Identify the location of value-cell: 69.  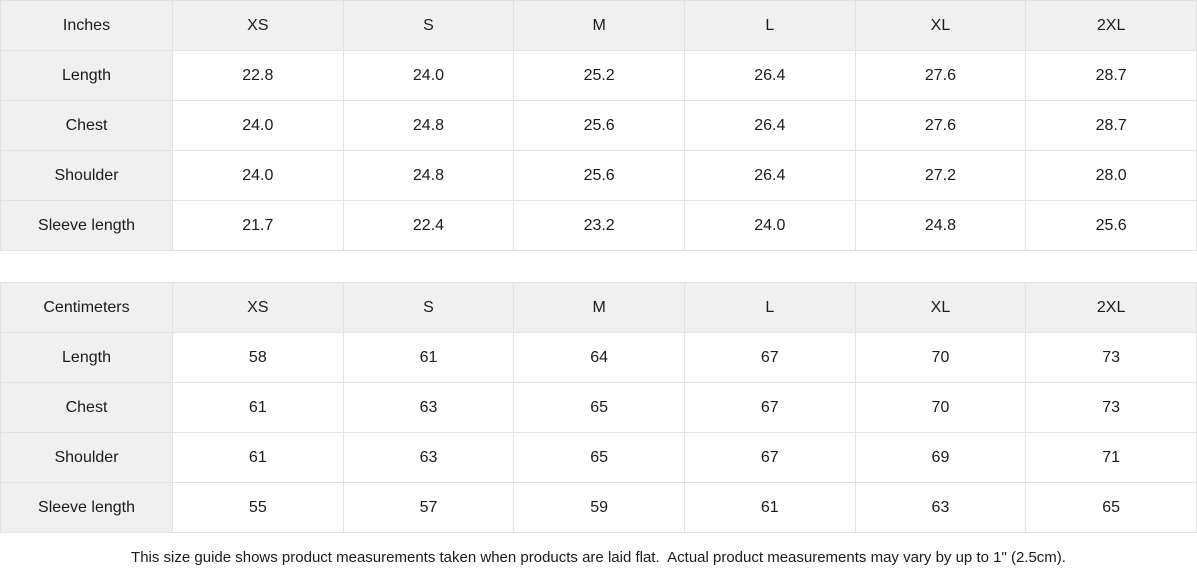
(940, 457).